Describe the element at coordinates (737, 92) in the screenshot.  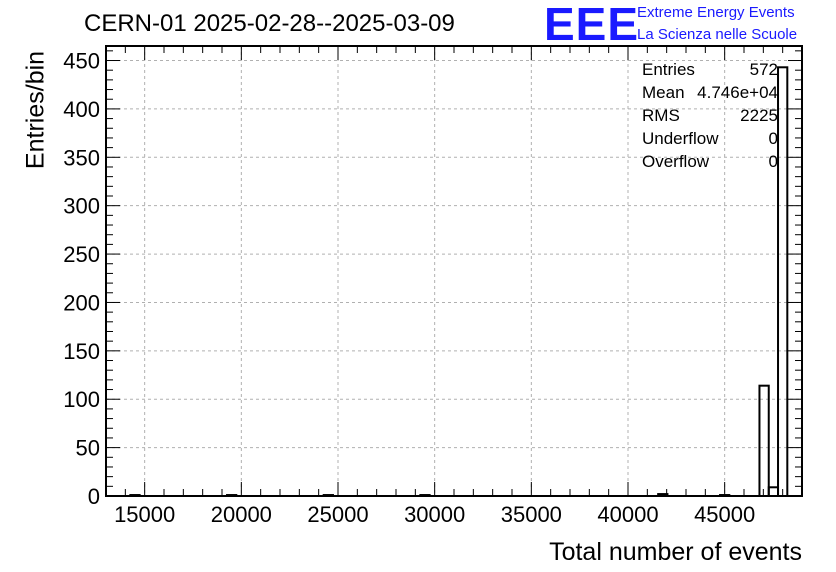
I see `stat-mean-value: 4.746e+04` at that location.